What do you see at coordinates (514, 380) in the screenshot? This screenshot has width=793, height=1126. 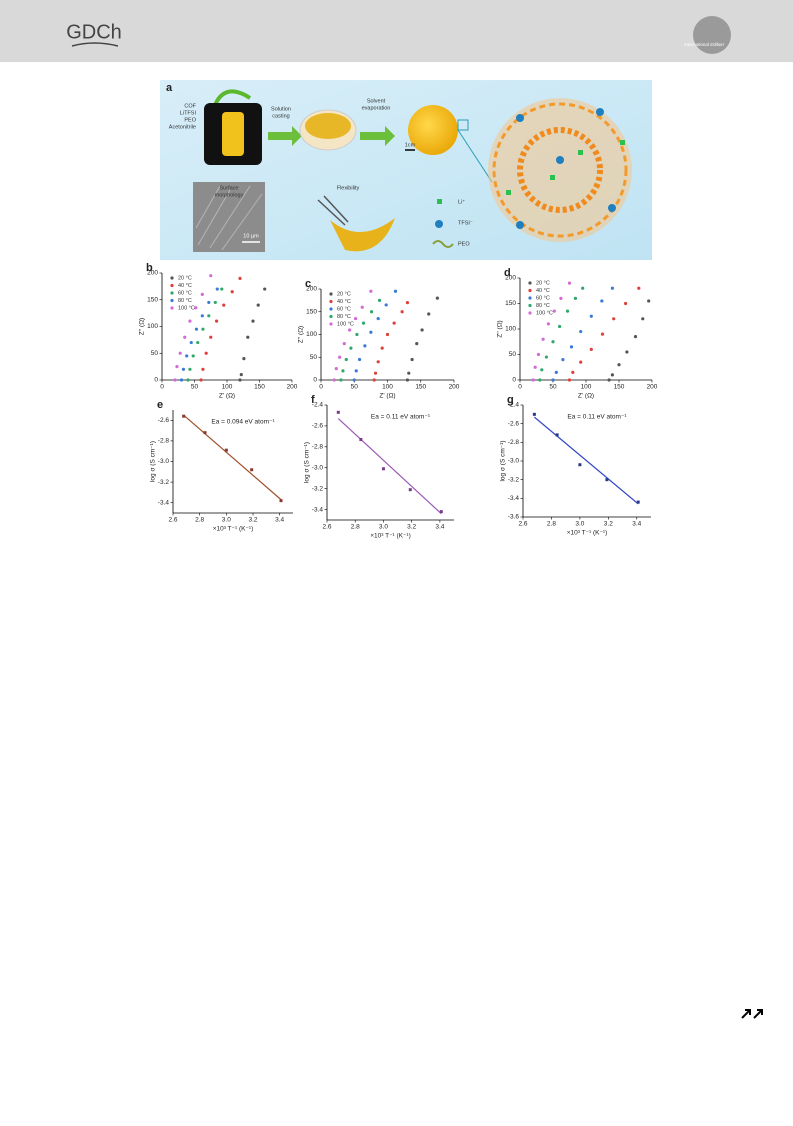 I see `y-tick-label: 0` at bounding box center [514, 380].